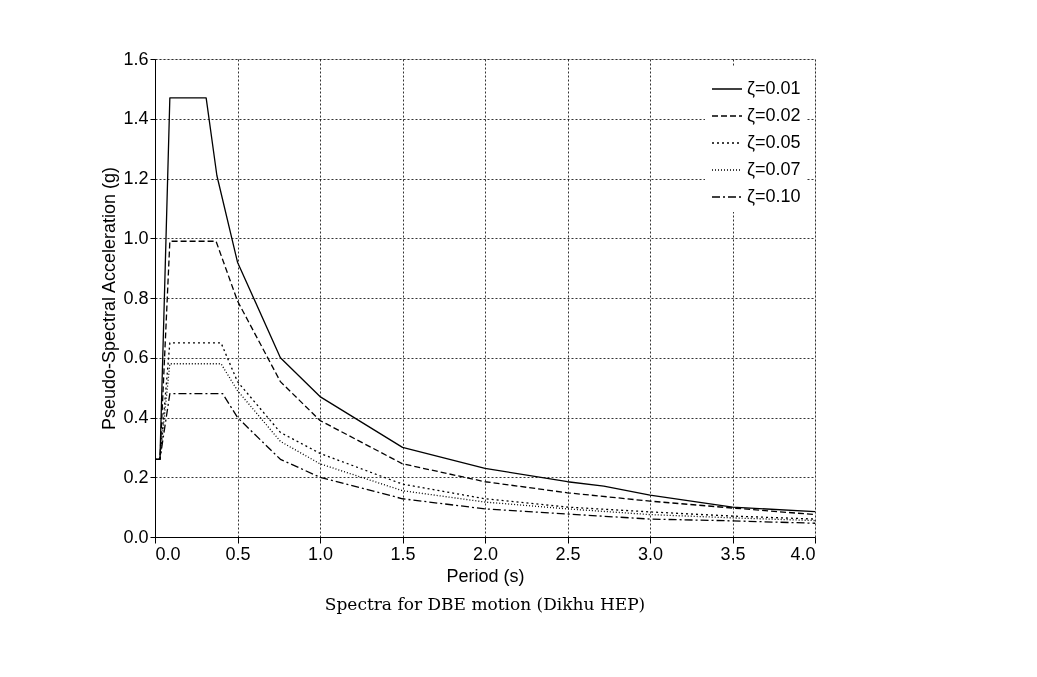 The image size is (1037, 677). What do you see at coordinates (733, 553) in the screenshot?
I see `x-tick-label: 3.5` at bounding box center [733, 553].